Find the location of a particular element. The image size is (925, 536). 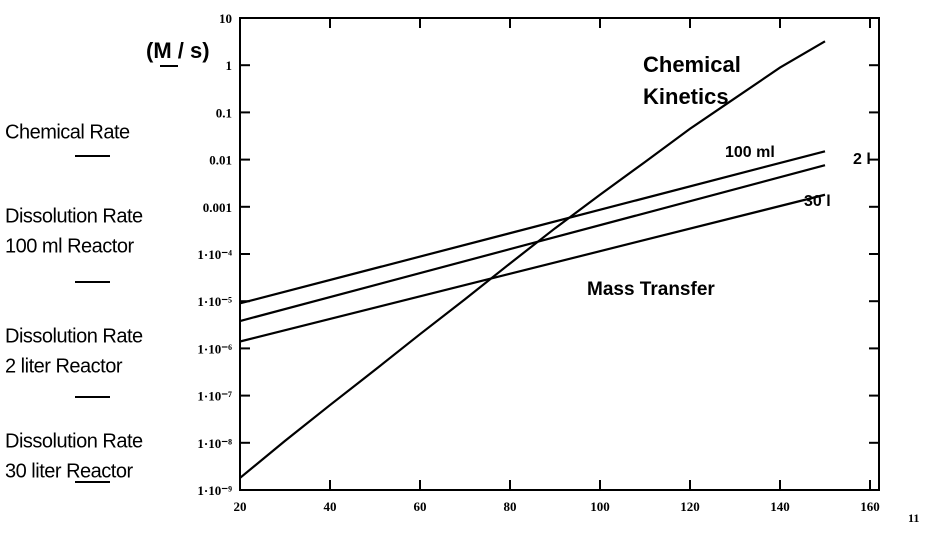

annotation: Mass Transfer is located at coordinates (651, 289).